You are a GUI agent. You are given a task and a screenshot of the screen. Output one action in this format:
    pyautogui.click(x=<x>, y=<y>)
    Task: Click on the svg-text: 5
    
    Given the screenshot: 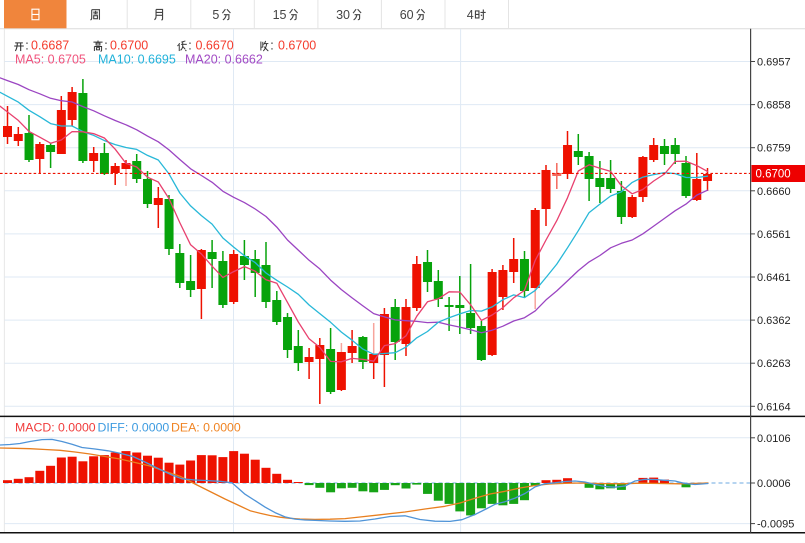 What is the action you would take?
    pyautogui.click(x=215, y=15)
    